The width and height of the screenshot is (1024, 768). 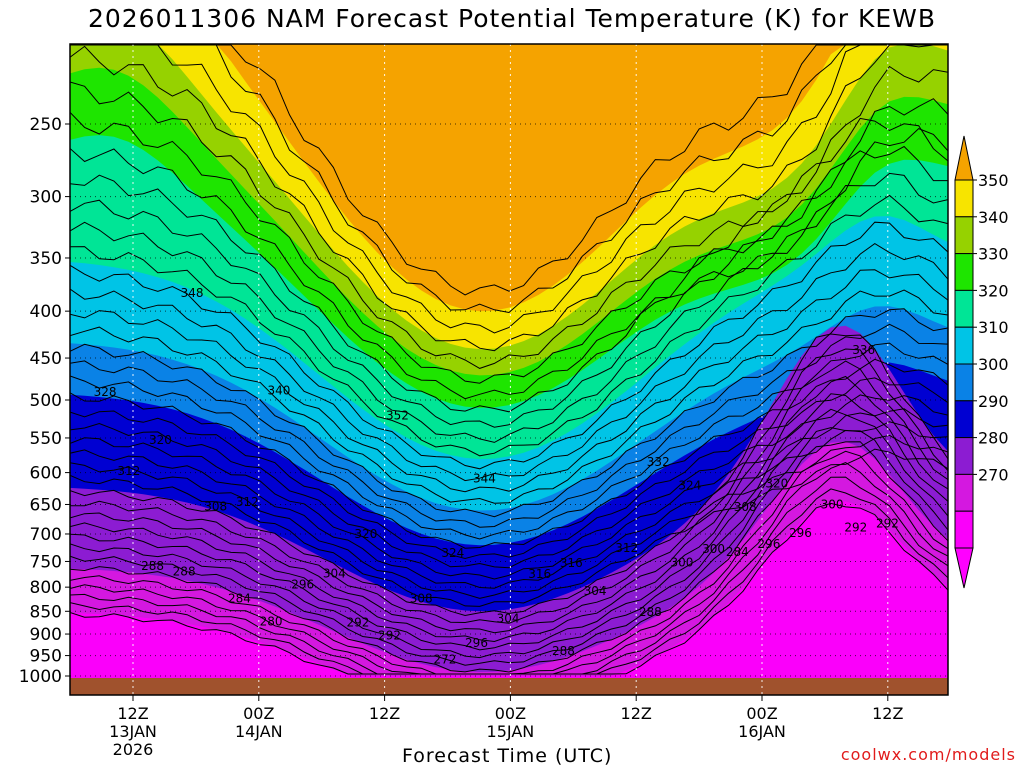 I want to click on contour-label: 332, so click(x=658, y=462).